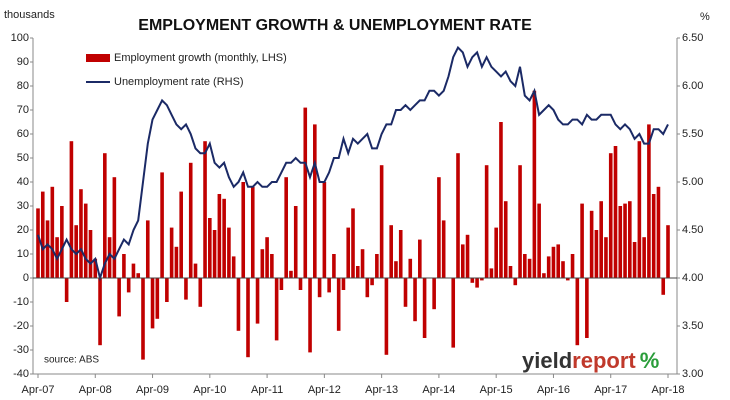 Image resolution: width=730 pixels, height=400 pixels. I want to click on x-tick-label: Apr-15, so click(496, 390).